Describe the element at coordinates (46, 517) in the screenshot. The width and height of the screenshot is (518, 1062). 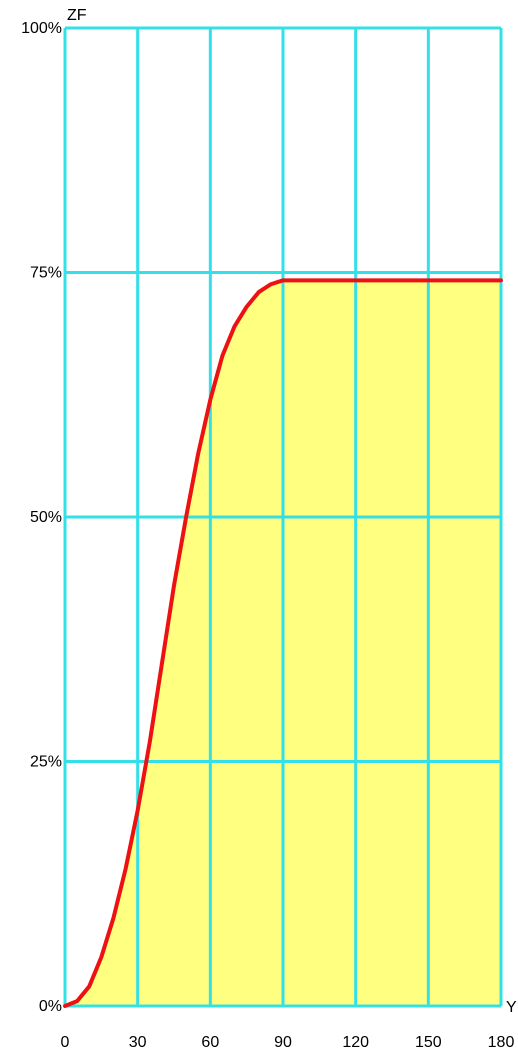
I see `y-tick-label: 50%` at that location.